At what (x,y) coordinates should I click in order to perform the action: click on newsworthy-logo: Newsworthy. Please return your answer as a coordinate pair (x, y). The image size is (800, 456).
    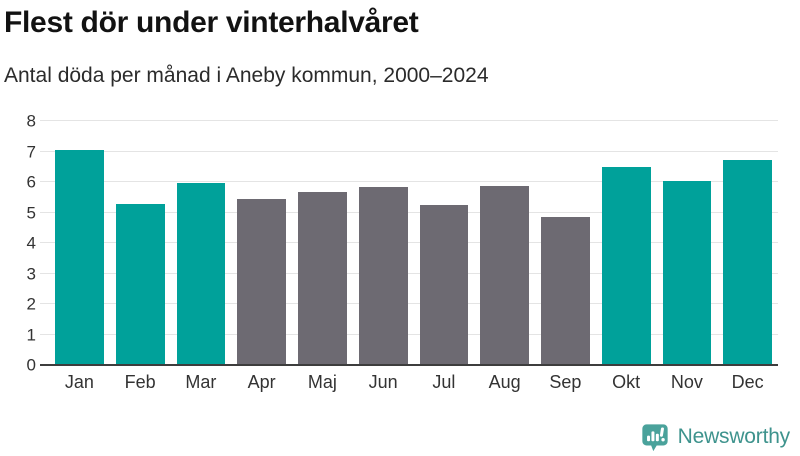
    Looking at the image, I should click on (715, 437).